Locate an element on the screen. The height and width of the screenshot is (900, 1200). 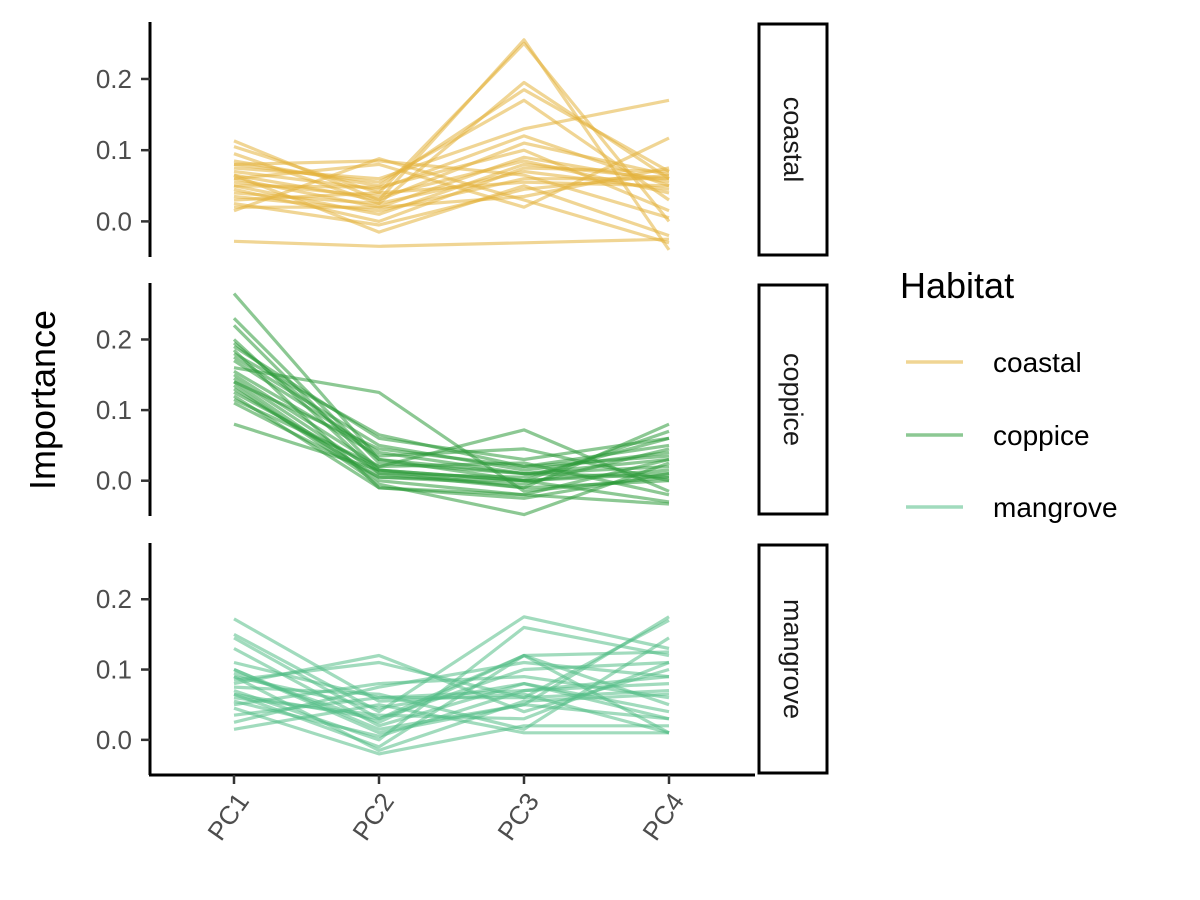
facet-strip-label: mangrove is located at coordinates (793, 659).